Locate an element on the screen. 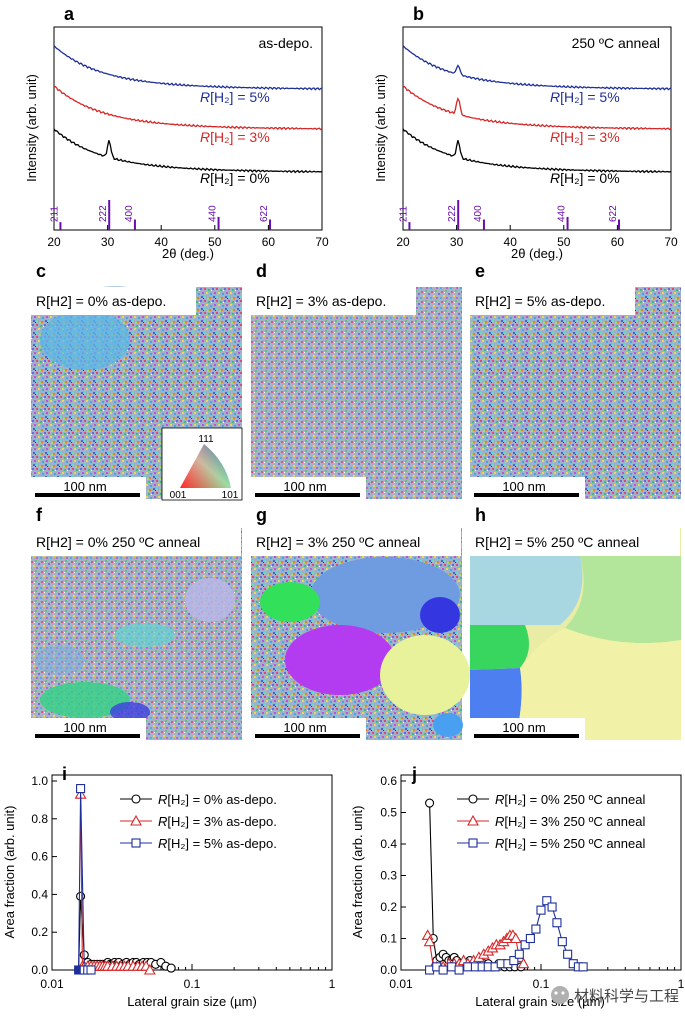  panel-letter-c: c is located at coordinates (41, 271).